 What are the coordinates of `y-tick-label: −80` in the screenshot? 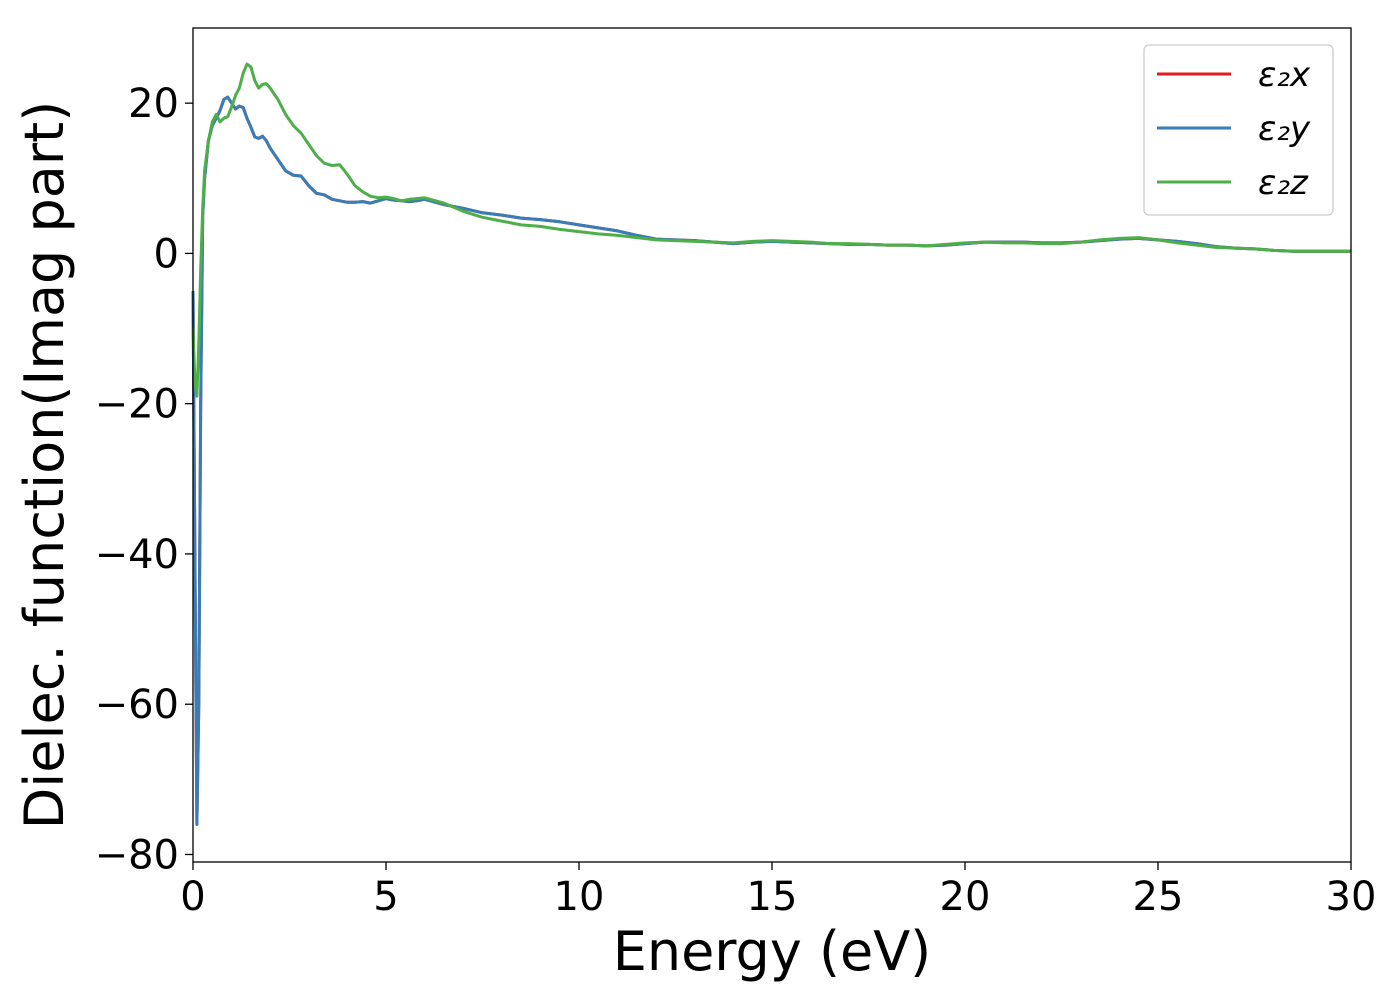 It's located at (137, 855).